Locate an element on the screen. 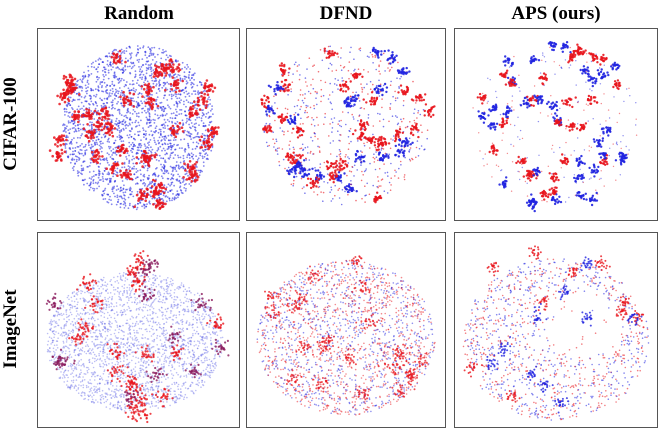 Image resolution: width=662 pixels, height=434 pixels. panel-cifar100-random is located at coordinates (138, 124).